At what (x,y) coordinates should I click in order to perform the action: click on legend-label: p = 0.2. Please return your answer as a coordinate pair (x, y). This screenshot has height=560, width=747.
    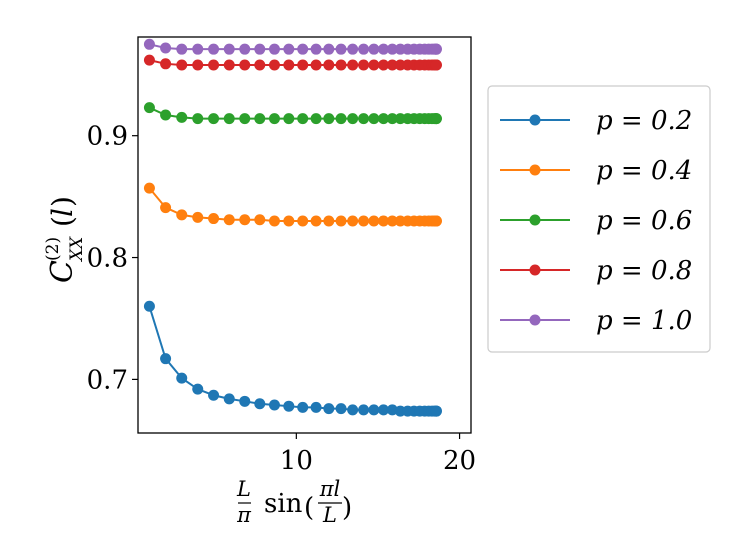
    Looking at the image, I should click on (644, 121).